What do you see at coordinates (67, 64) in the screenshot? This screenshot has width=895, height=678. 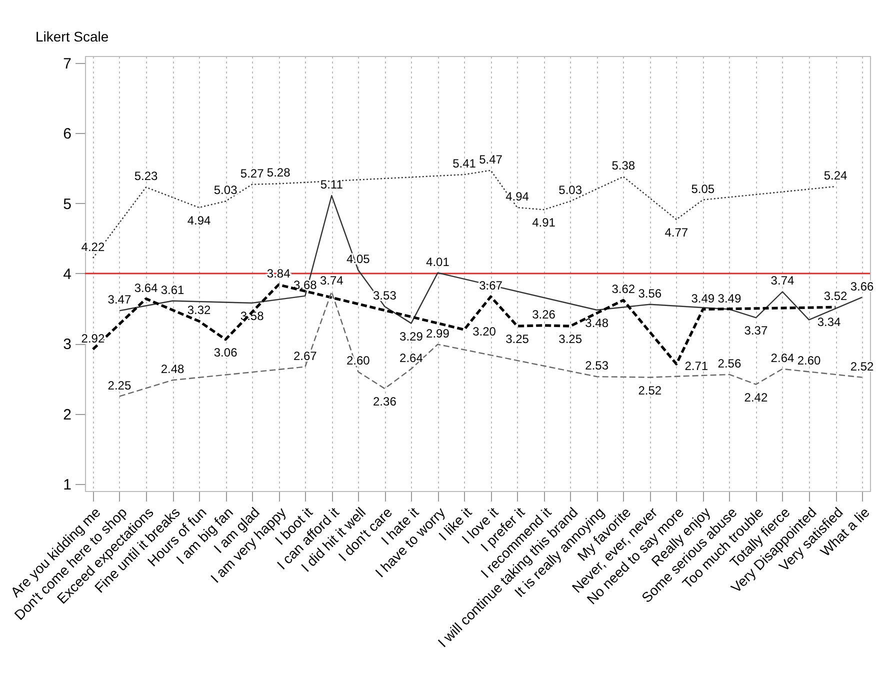 I see `y-tick-label: 7` at bounding box center [67, 64].